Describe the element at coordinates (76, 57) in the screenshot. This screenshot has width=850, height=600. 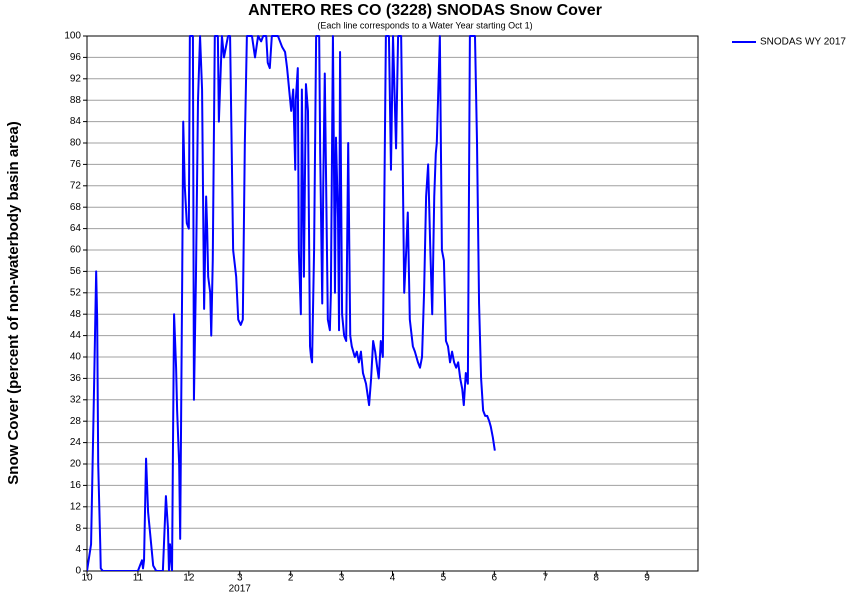
I see `y-tick-label: 96` at that location.